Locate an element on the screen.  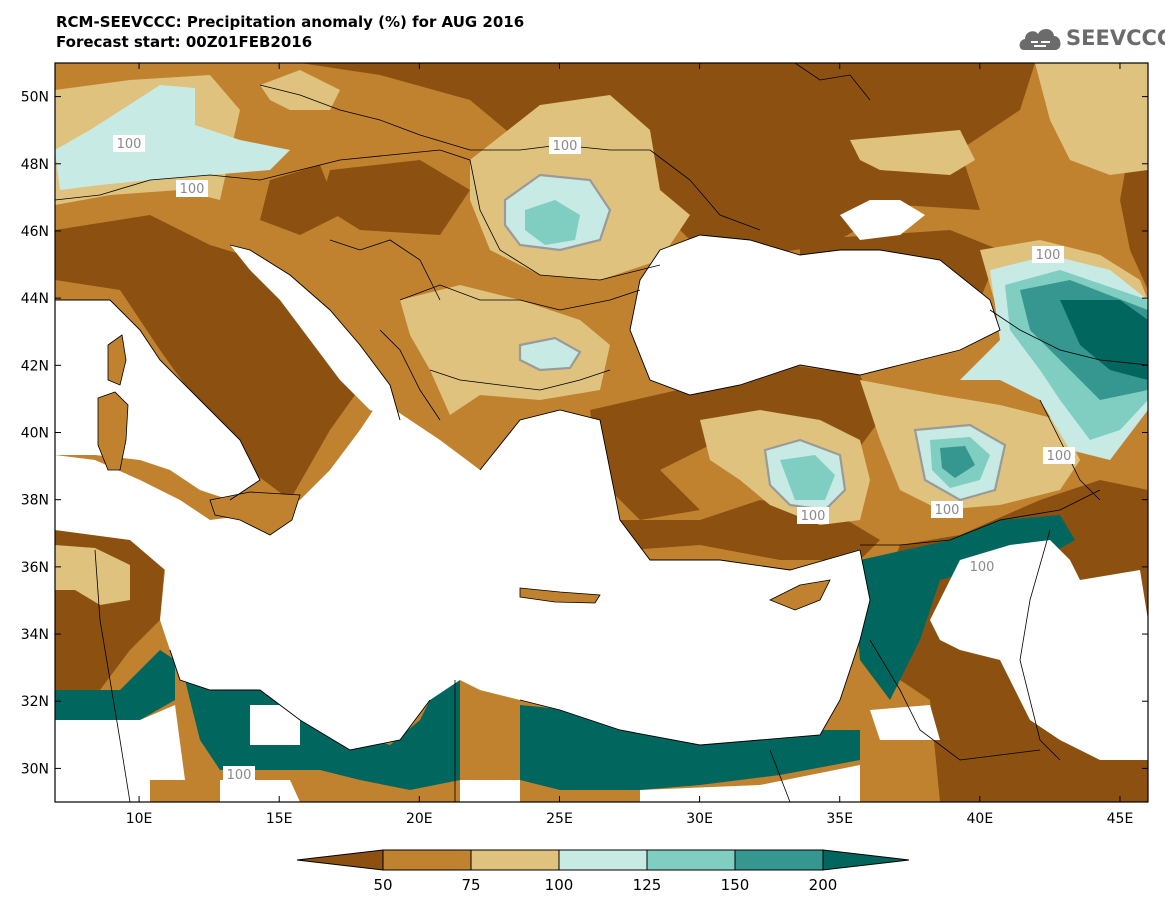
colorbar-label: 75 is located at coordinates (470, 885).